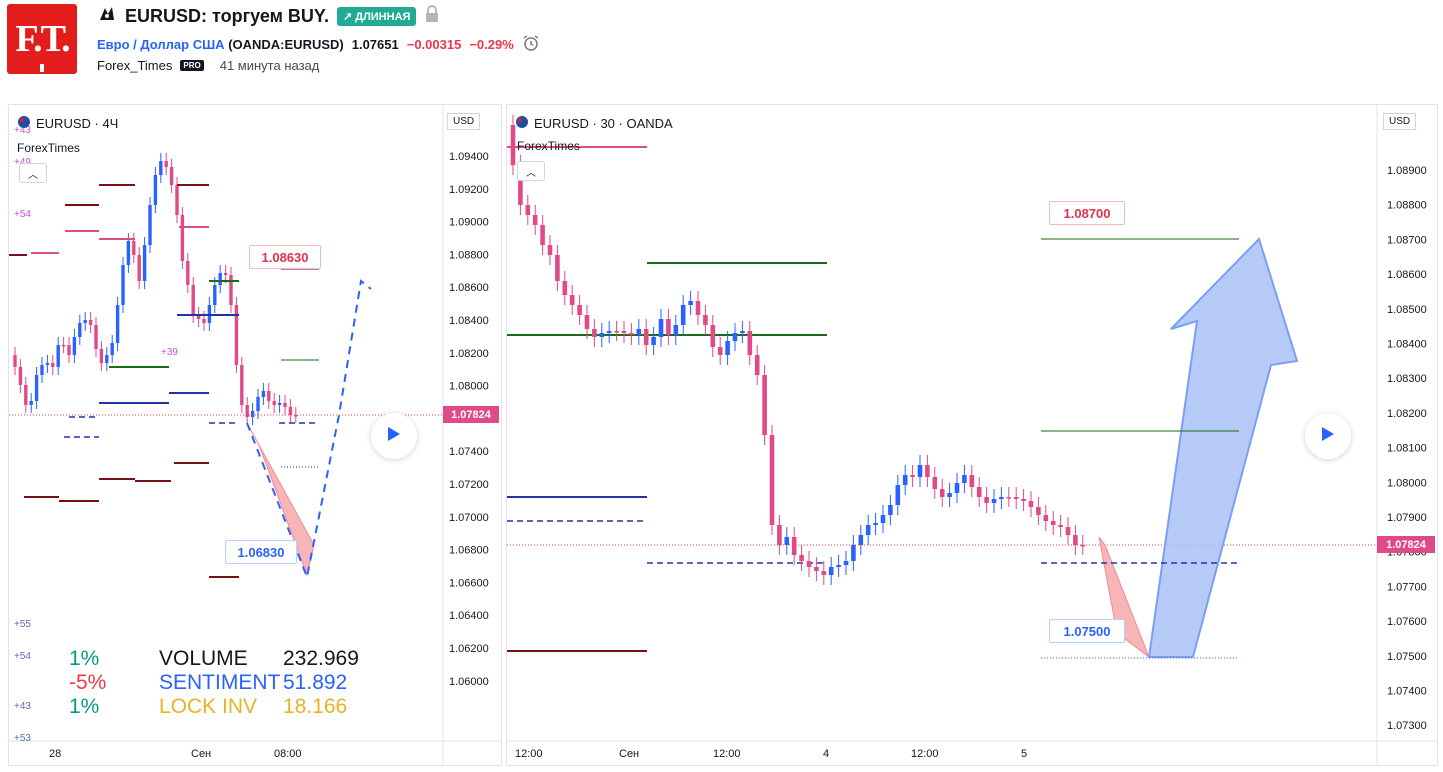 This screenshot has width=1443, height=772. What do you see at coordinates (315, 706) in the screenshot?
I see `stat-value: 18.166` at bounding box center [315, 706].